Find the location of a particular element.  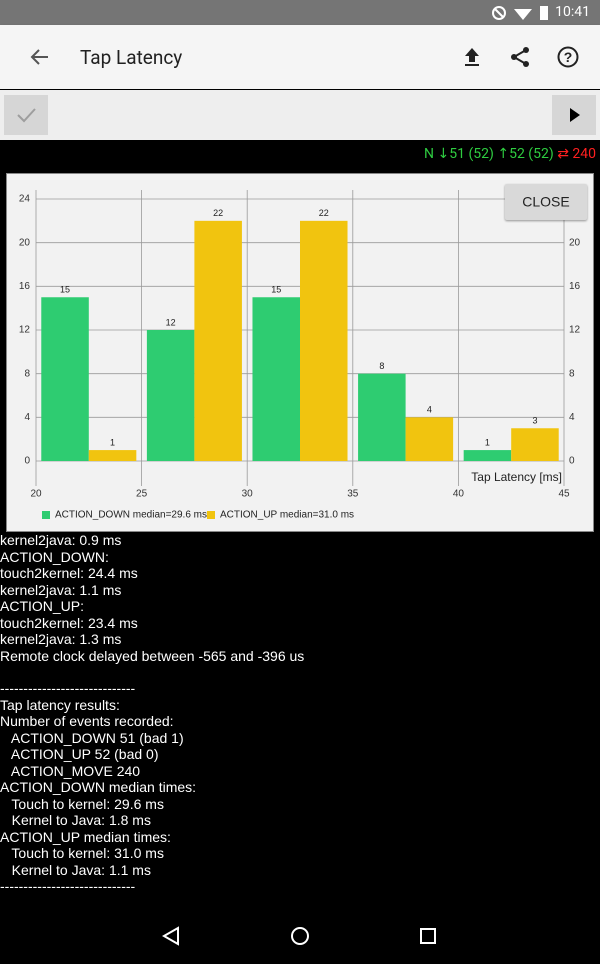

nav-back is located at coordinates (170, 936).